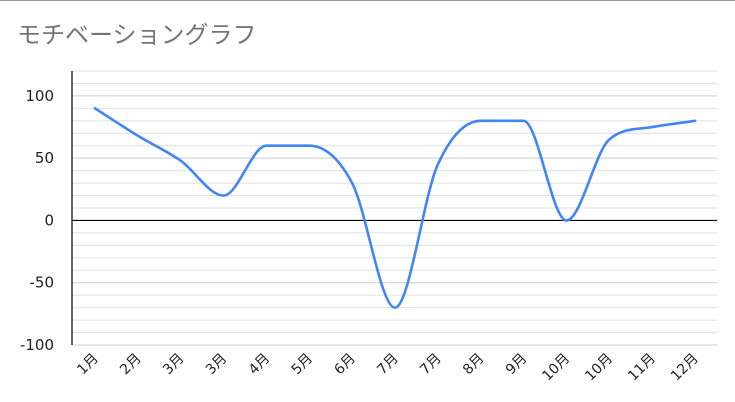 The image size is (735, 402). Describe the element at coordinates (517, 365) in the screenshot. I see `x-tick-label: 9月` at that location.